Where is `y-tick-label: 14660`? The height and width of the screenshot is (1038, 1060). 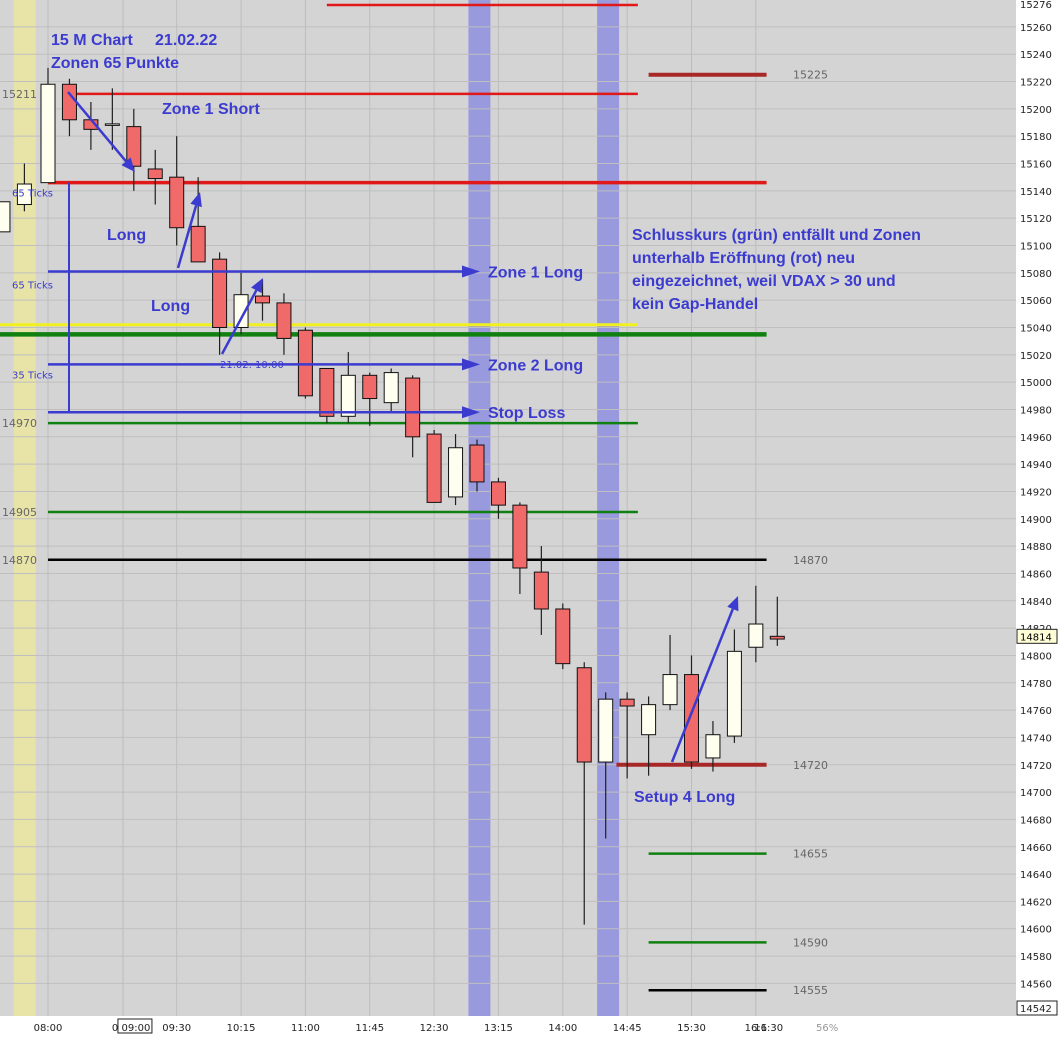
y-tick-label: 14660 is located at coordinates (1036, 848).